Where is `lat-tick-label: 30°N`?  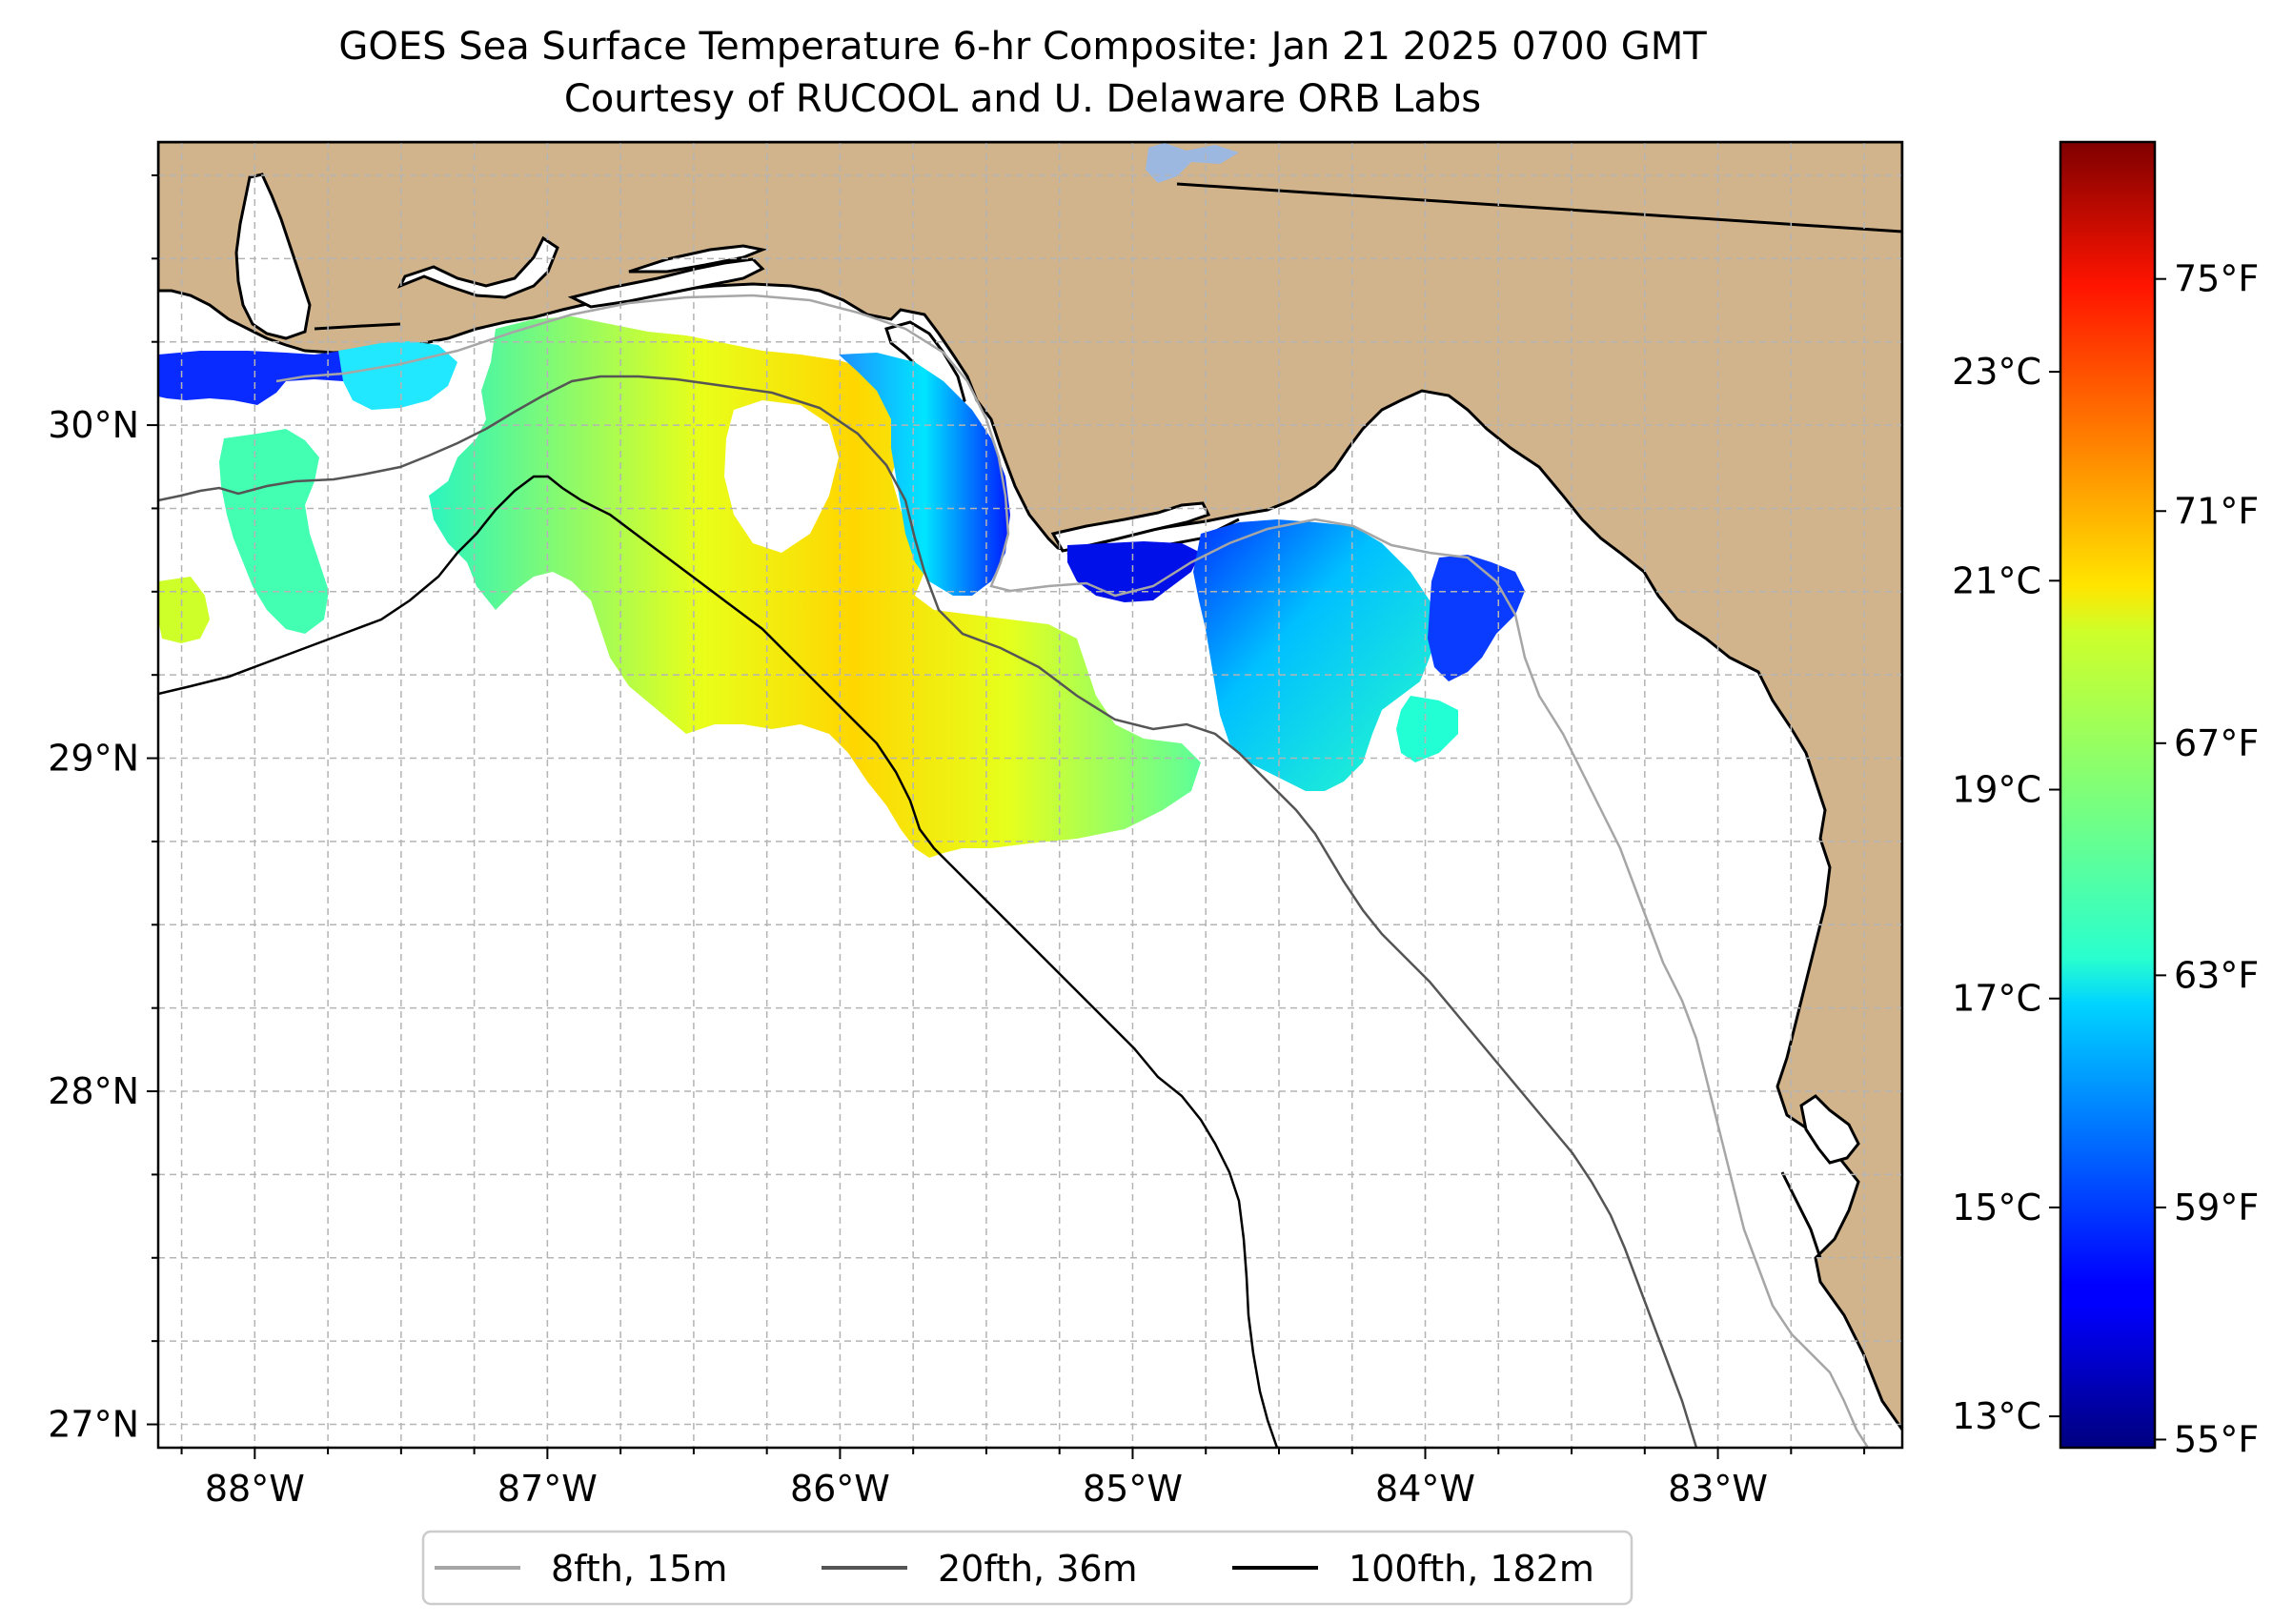
lat-tick-label: 30°N is located at coordinates (94, 425).